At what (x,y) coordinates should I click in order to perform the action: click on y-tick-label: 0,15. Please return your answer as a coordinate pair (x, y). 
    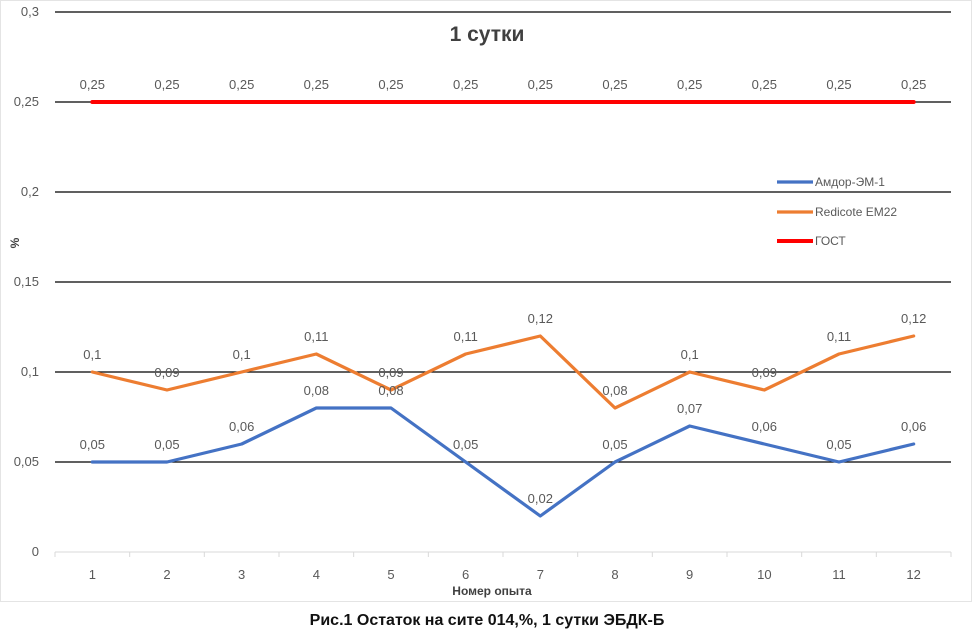
    Looking at the image, I should click on (26, 281).